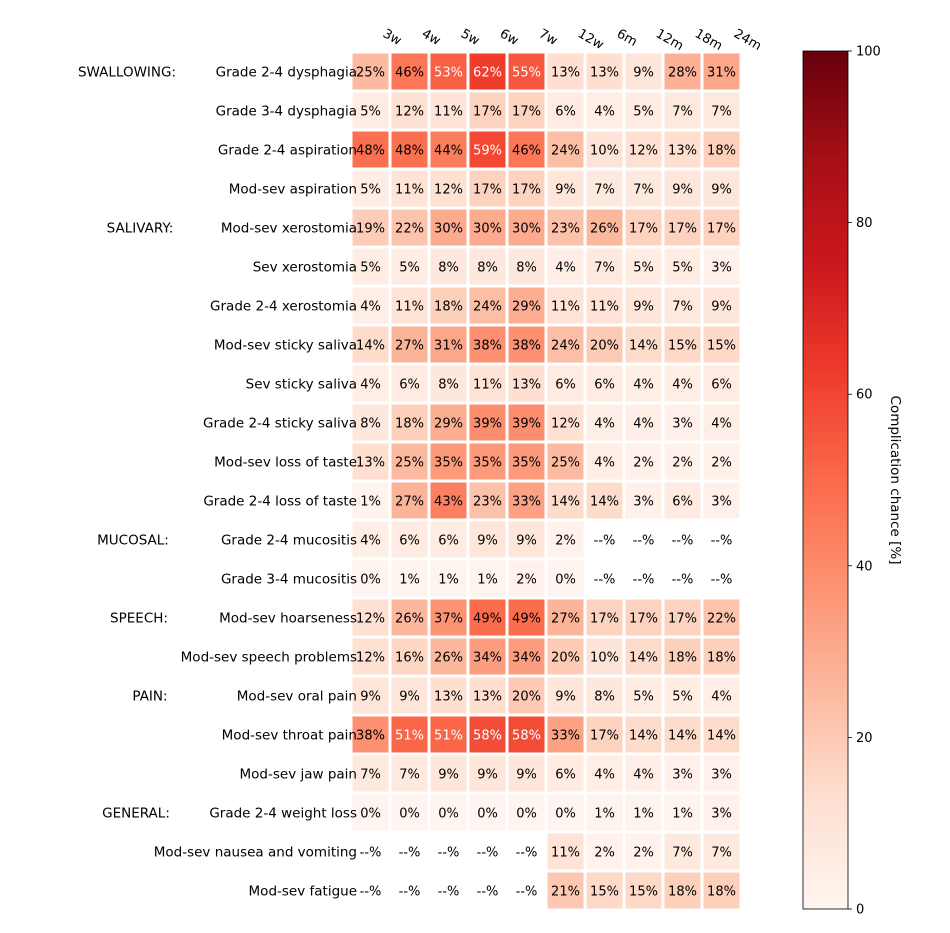 This screenshot has height=933, width=950. What do you see at coordinates (470, 37) in the screenshot?
I see `column-label: 5w` at bounding box center [470, 37].